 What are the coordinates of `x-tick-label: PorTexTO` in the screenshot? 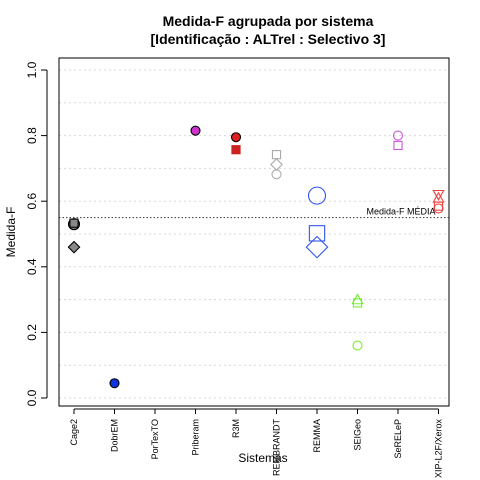 It's located at (155, 439).